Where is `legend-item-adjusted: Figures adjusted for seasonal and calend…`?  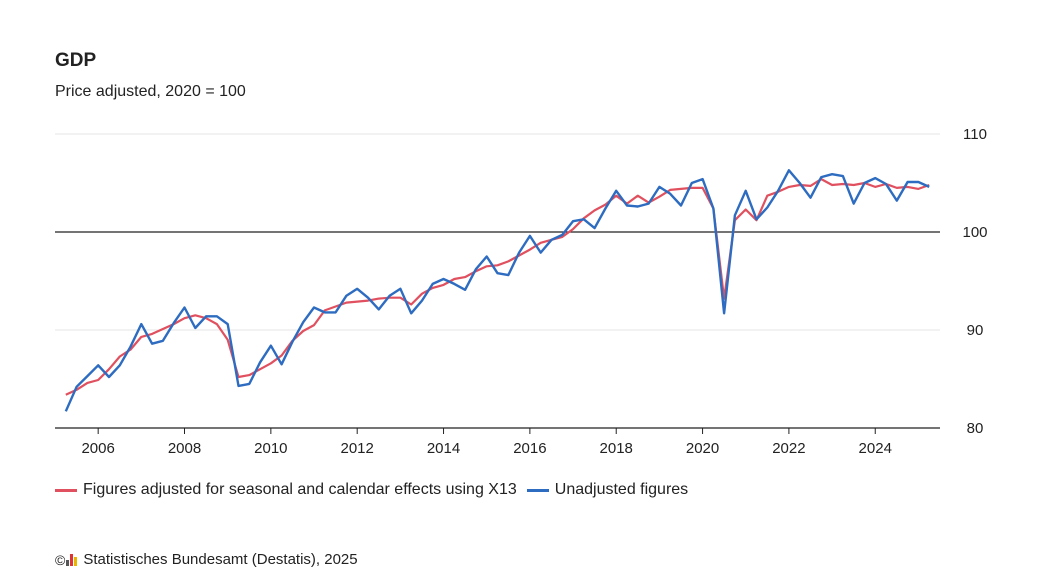 legend-item-adjusted: Figures adjusted for seasonal and calend… is located at coordinates (286, 490).